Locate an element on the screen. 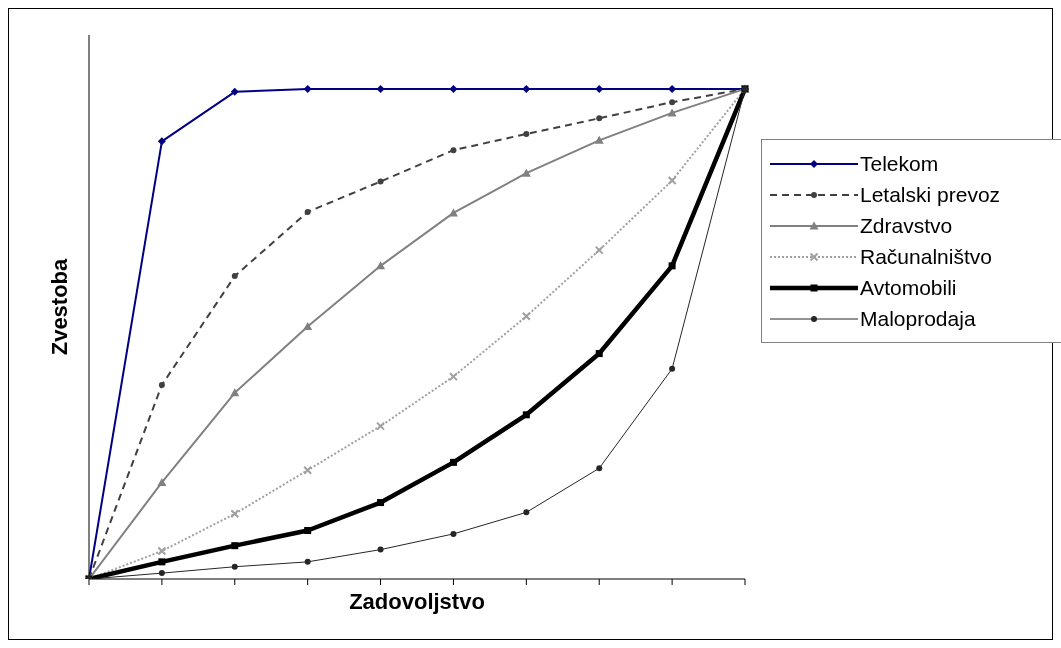 Image resolution: width=1061 pixels, height=648 pixels. legend-label: Računalništvo is located at coordinates (926, 256).